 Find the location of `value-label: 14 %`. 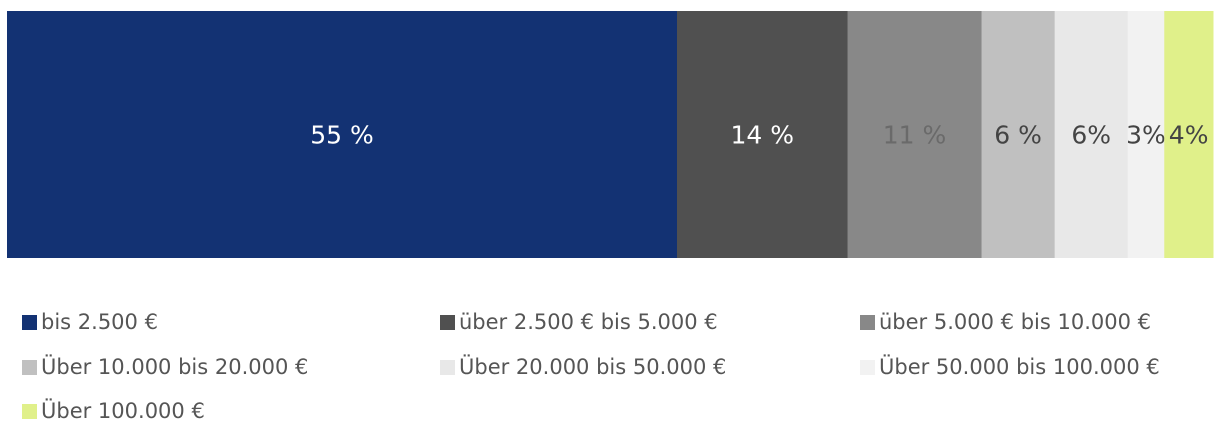

value-label: 14 % is located at coordinates (763, 135).